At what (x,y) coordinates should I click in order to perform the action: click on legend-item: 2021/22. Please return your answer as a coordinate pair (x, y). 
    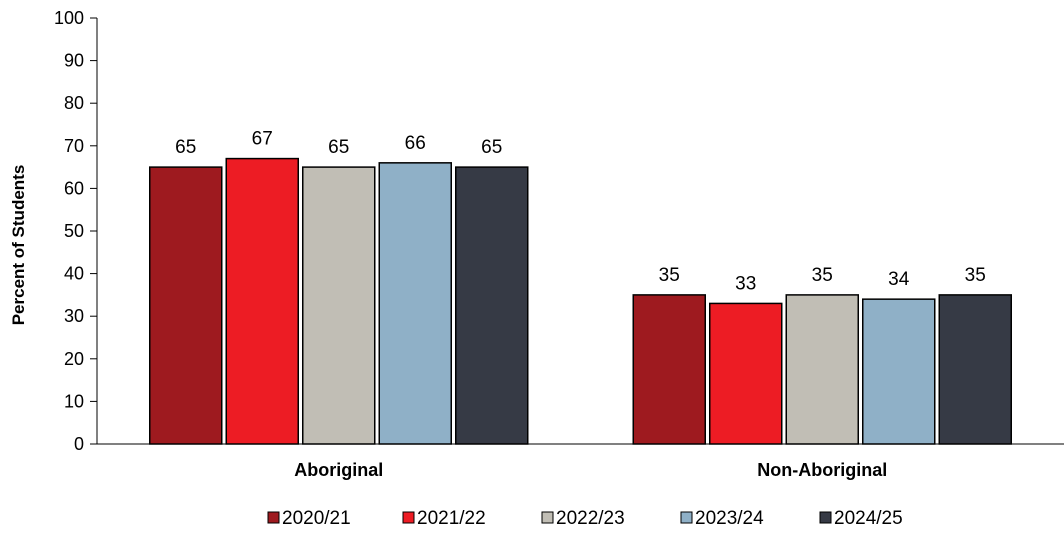
    Looking at the image, I should click on (444, 518).